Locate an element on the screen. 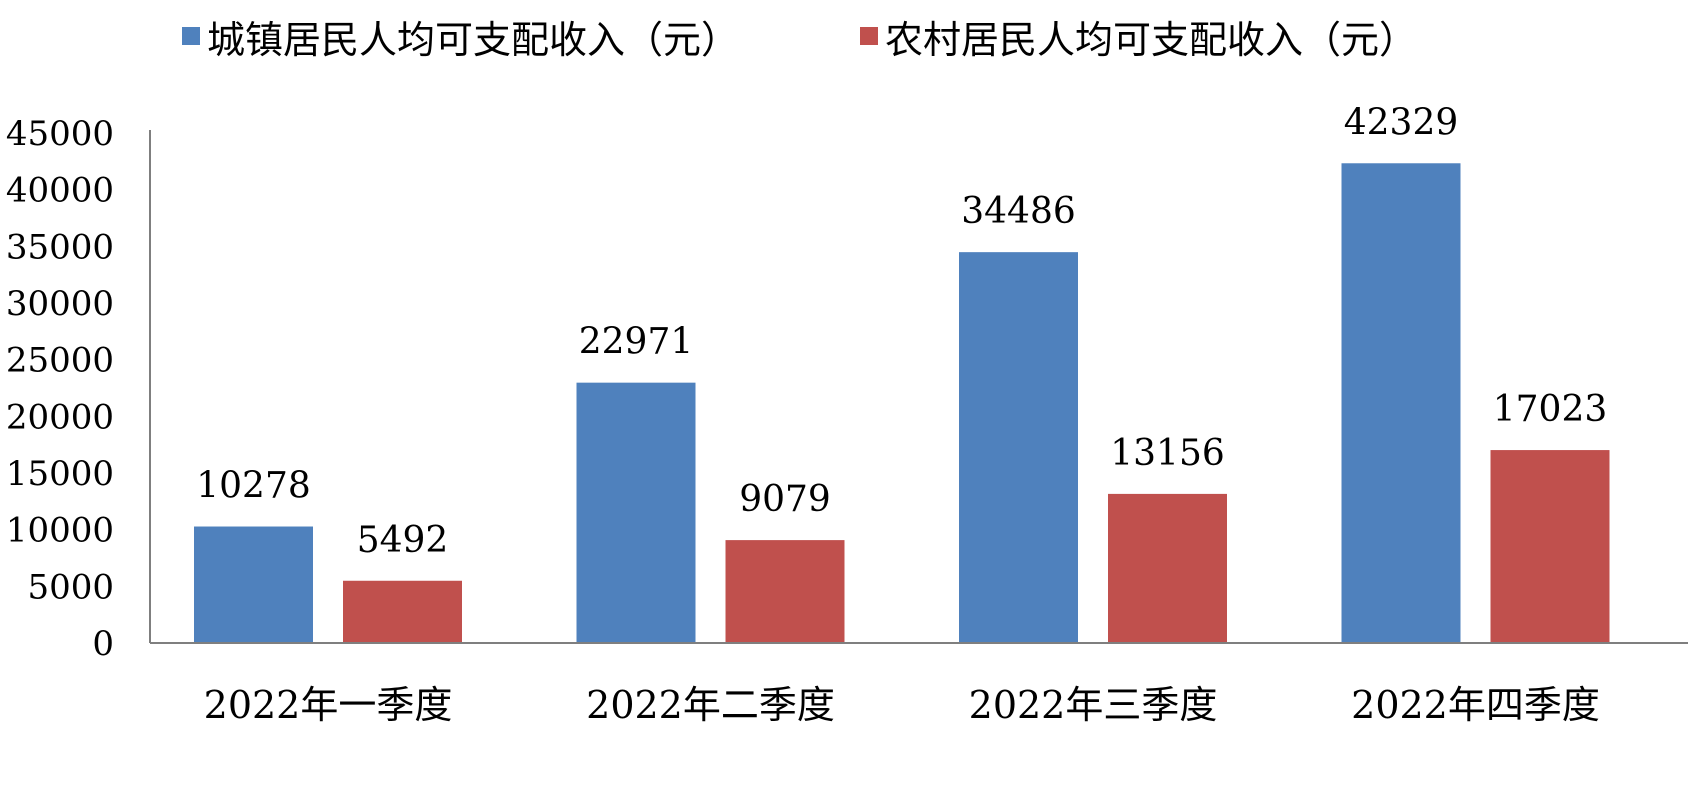 The image size is (1691, 793). legend-label-1: 城镇居民人均可支配收入（元） is located at coordinates (473, 40).